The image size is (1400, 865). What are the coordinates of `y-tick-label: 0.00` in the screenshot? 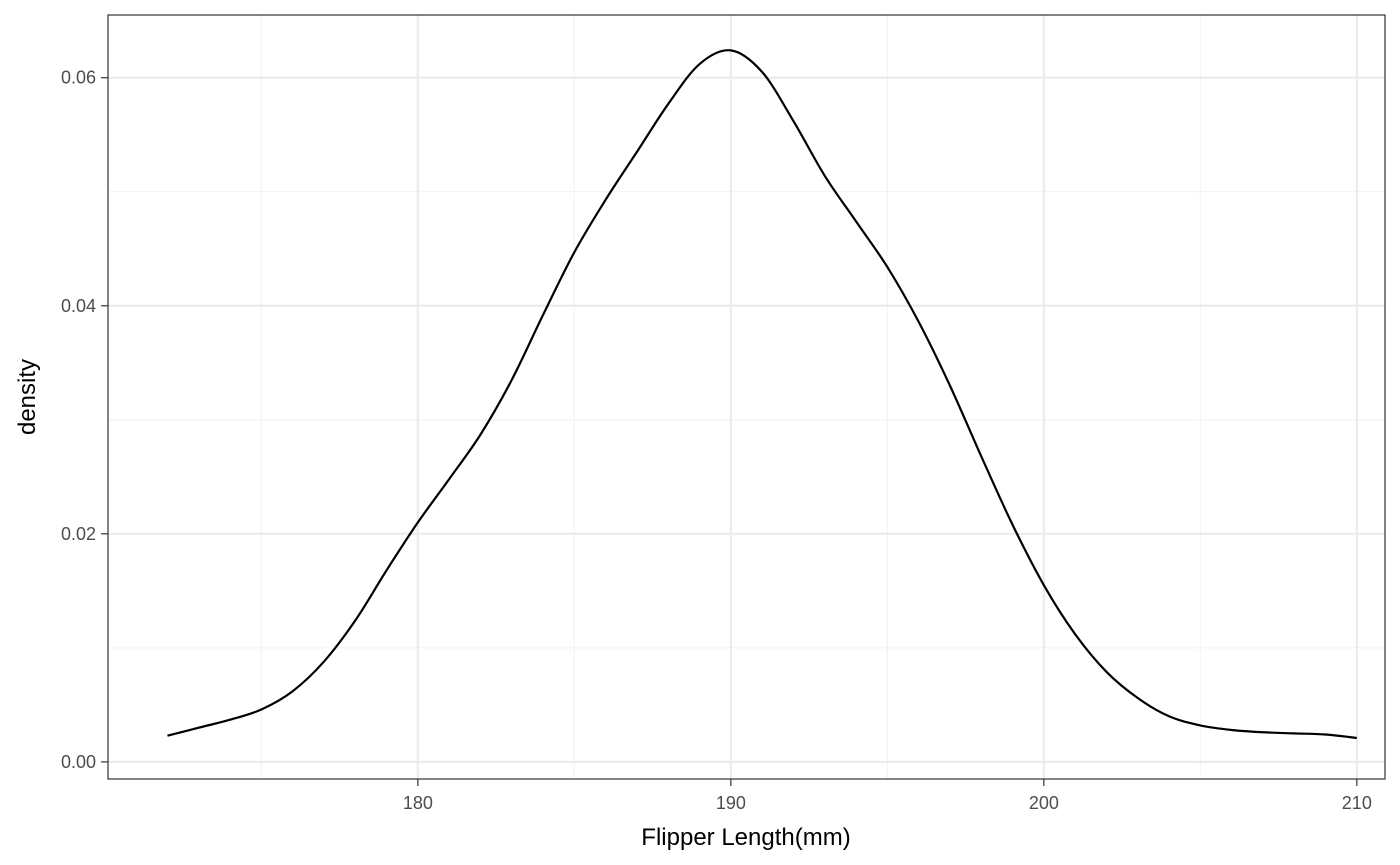 It's located at (78, 762).